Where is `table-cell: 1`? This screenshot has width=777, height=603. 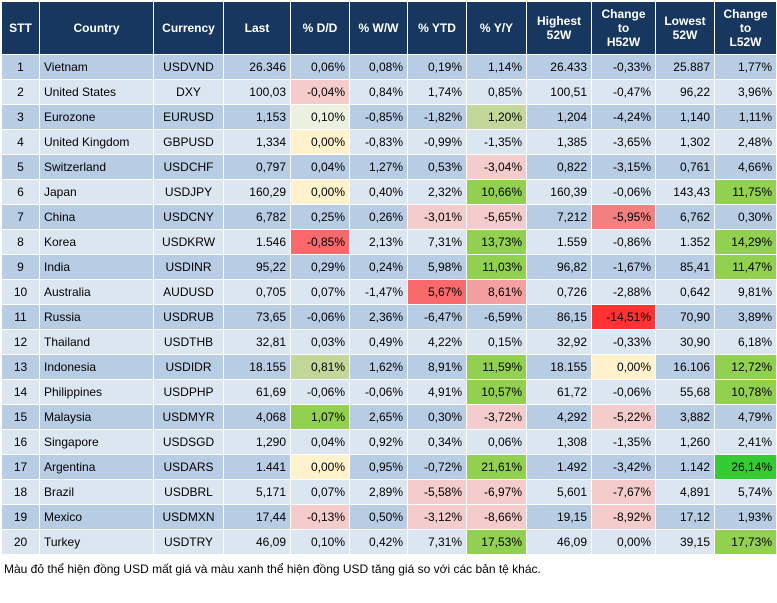 table-cell: 1 is located at coordinates (20, 67).